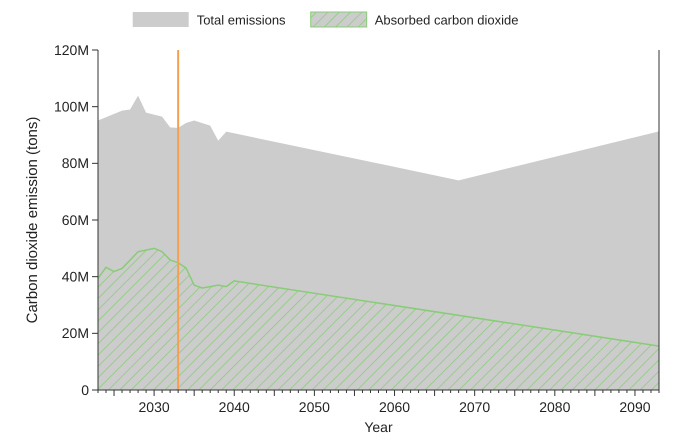 The height and width of the screenshot is (440, 679). Describe the element at coordinates (394, 407) in the screenshot. I see `x-tick-label: 2060` at that location.